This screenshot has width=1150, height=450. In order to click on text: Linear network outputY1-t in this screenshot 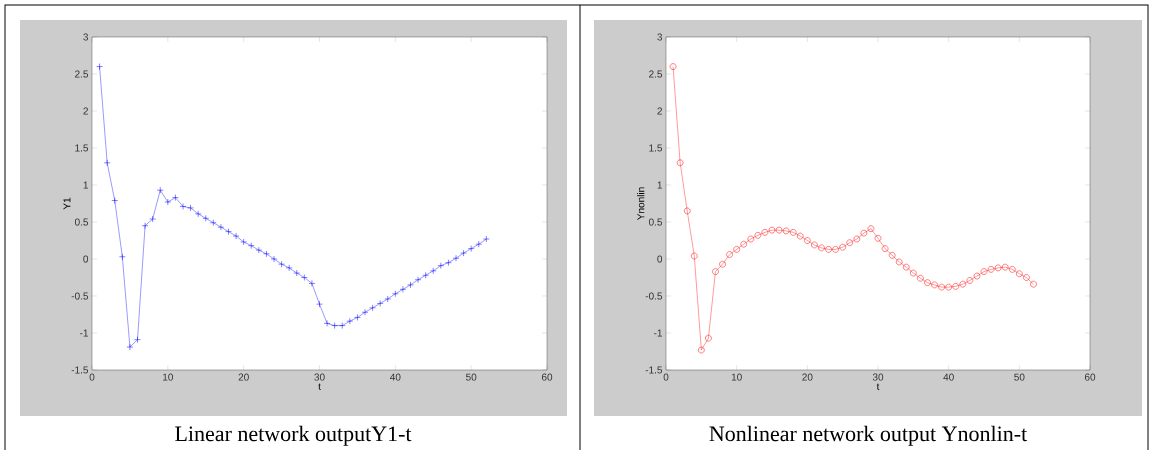, I will do `click(293, 435)`.